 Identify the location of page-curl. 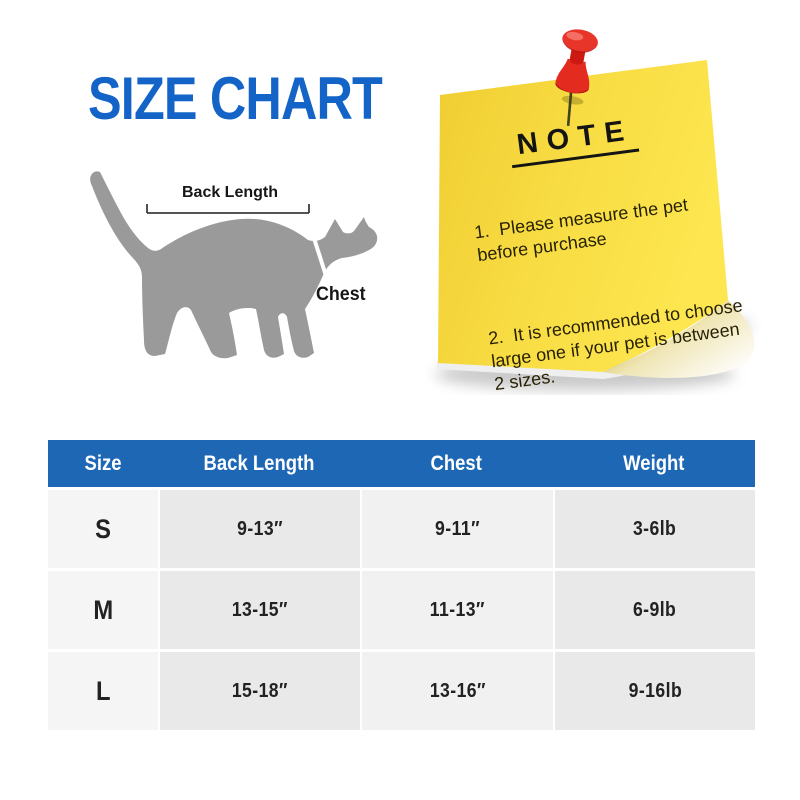
(679, 339).